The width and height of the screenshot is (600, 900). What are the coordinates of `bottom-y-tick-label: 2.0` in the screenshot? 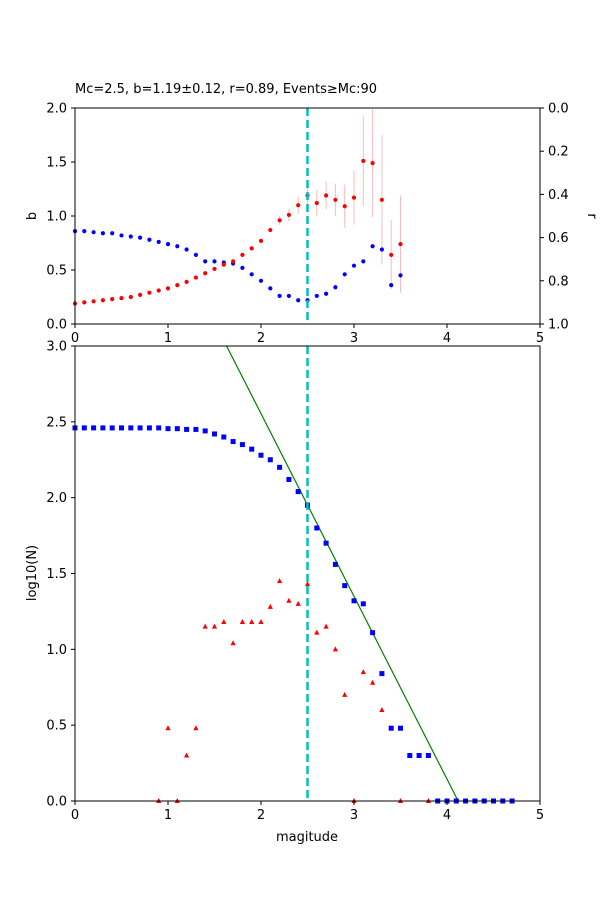 It's located at (56, 498).